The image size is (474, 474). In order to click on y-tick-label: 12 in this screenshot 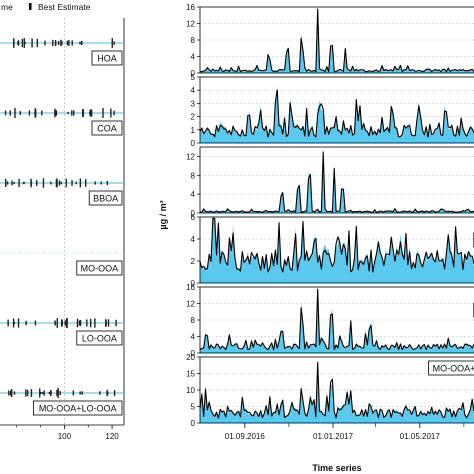, I will do `click(190, 304)`.